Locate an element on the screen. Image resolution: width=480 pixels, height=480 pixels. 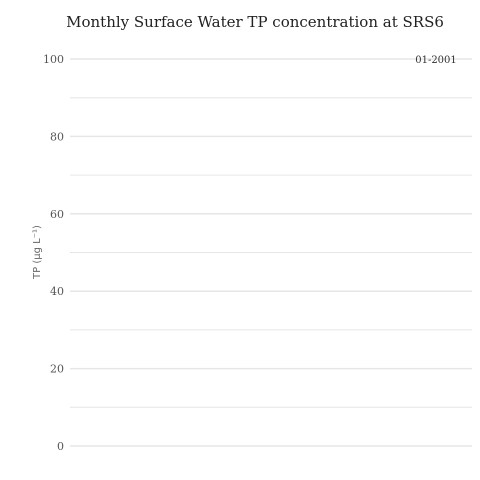
y-tick-label: 20 is located at coordinates (57, 369).